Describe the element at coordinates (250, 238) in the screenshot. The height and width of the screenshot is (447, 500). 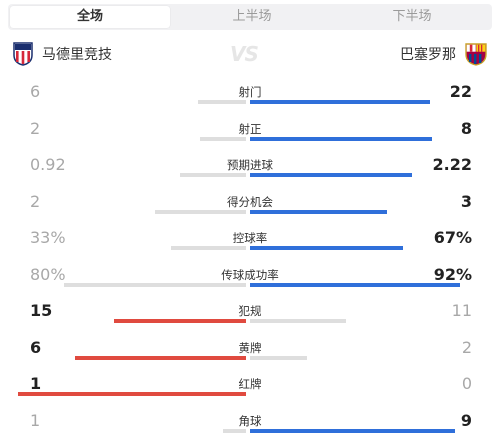
I see `stat-label: 控球率` at that location.